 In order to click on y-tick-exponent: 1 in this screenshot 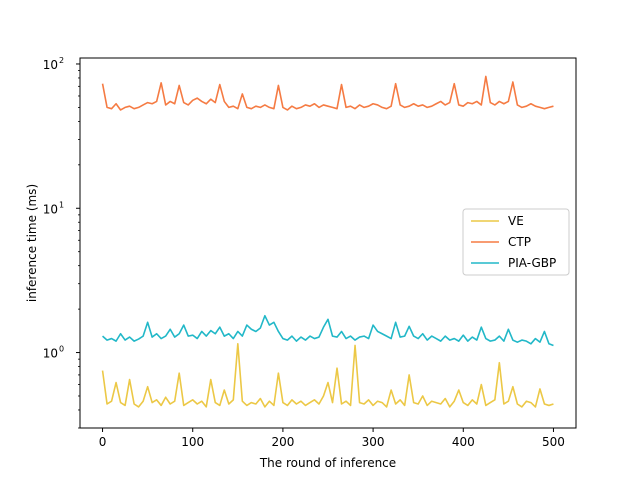, I will do `click(61, 204)`.